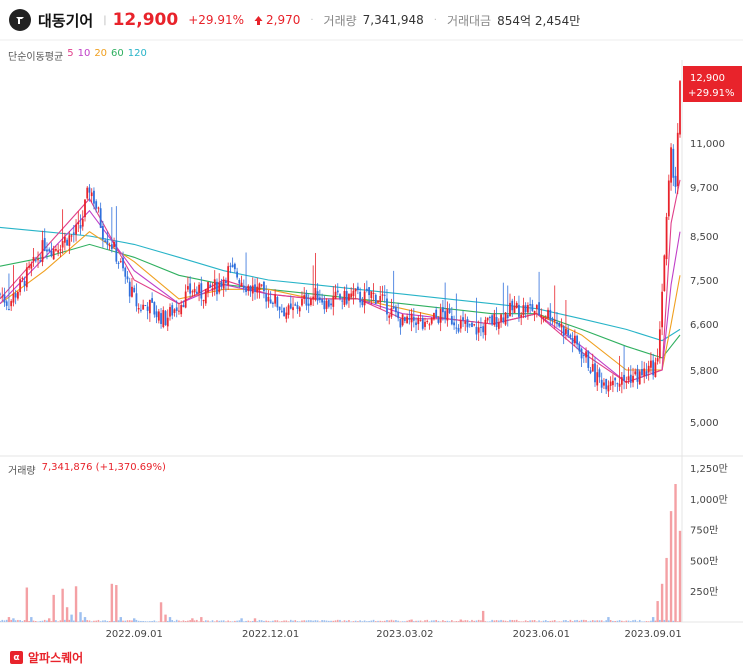 This screenshot has width=743, height=672. I want to click on ma-legend: 단순이동평균 5 10 20 60 120, so click(77, 55).